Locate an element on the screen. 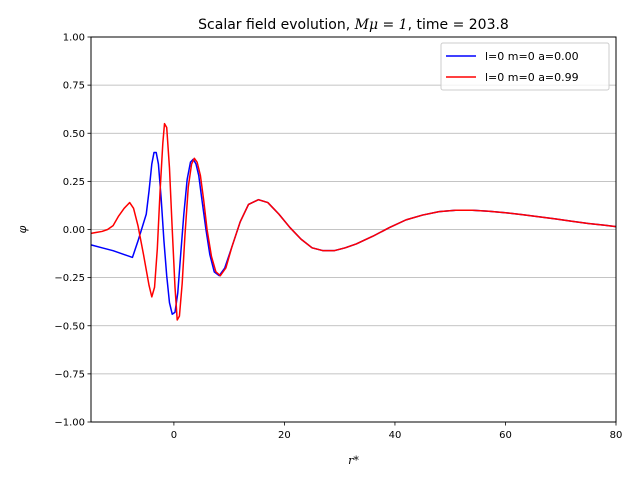 This screenshot has height=480, width=640. x-tick-label: 20 is located at coordinates (284, 435).